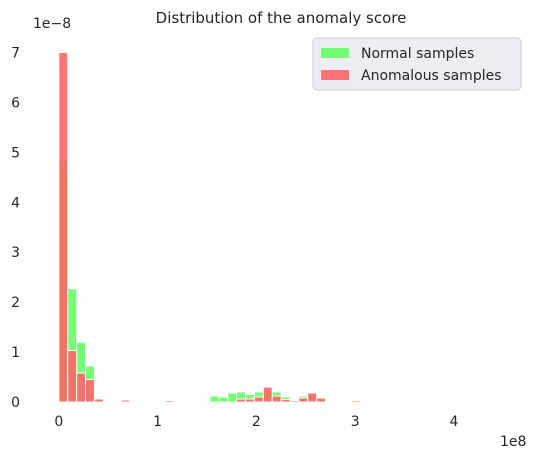 The width and height of the screenshot is (544, 459). Describe the element at coordinates (15, 403) in the screenshot. I see `y-tick-label: 0` at that location.